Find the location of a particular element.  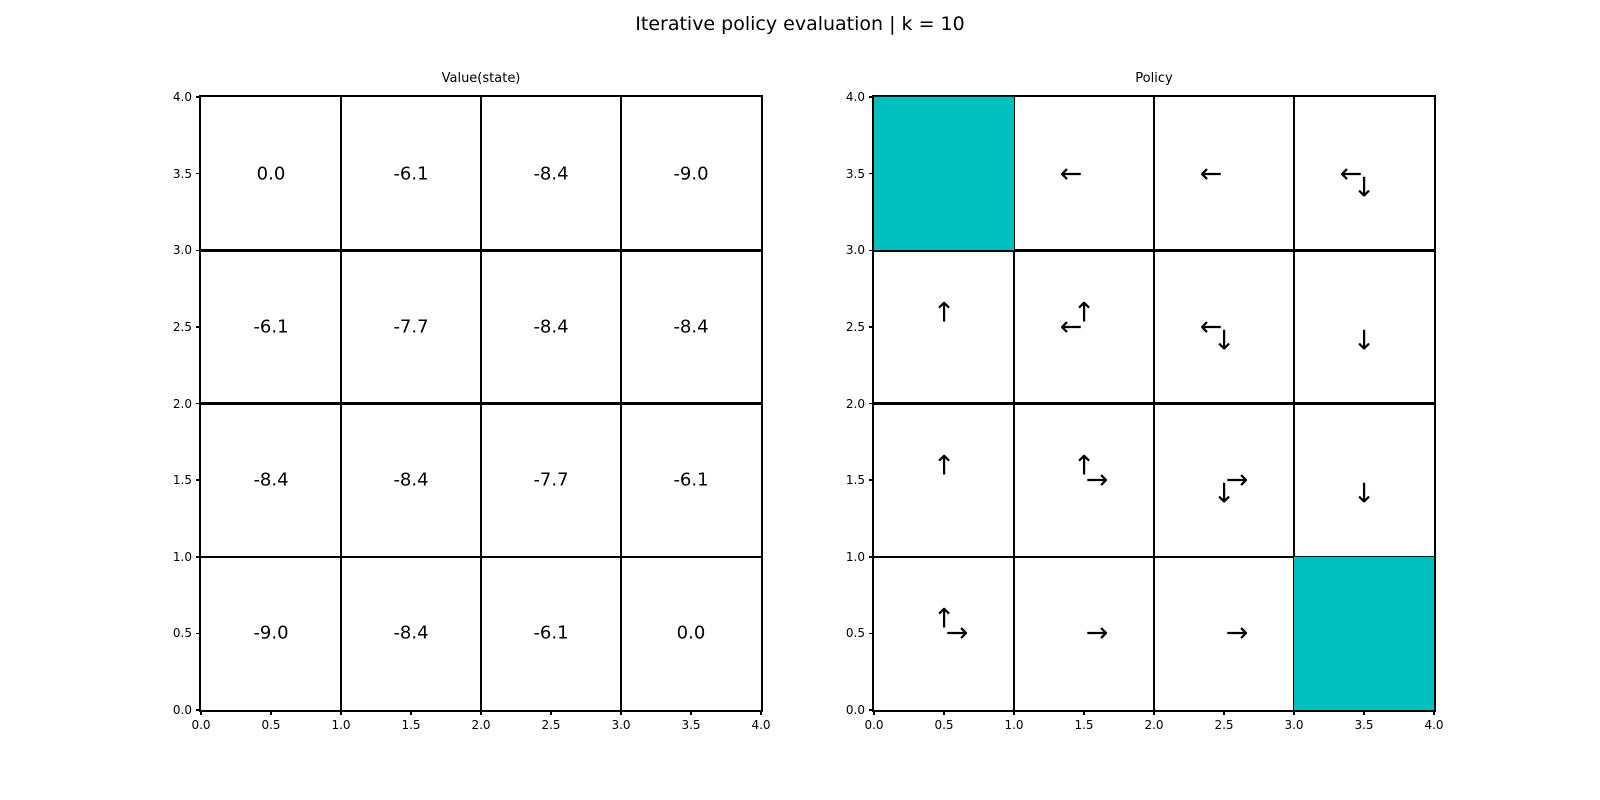

y-tick-label: 1.0 is located at coordinates (182, 556).